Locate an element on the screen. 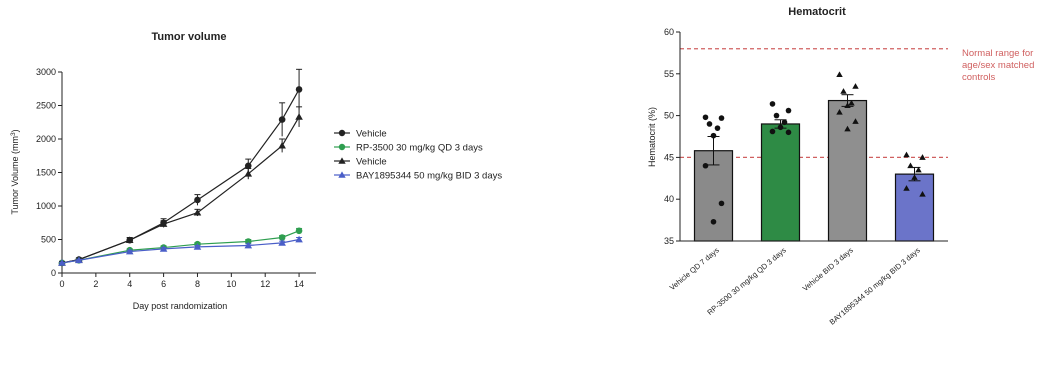  tumor-volume-x-tick-label: 8 is located at coordinates (197, 284).